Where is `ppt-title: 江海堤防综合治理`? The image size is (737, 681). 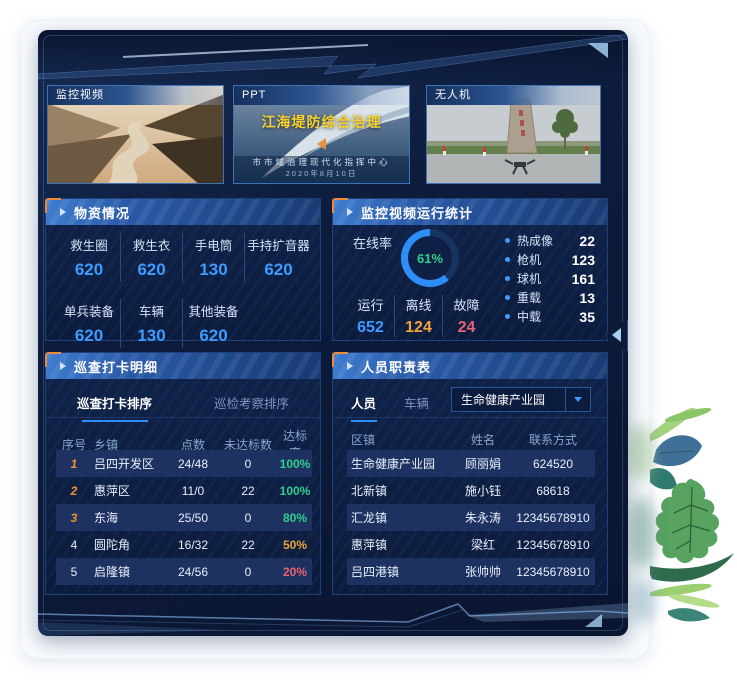 ppt-title: 江海堤防综合治理 is located at coordinates (321, 122).